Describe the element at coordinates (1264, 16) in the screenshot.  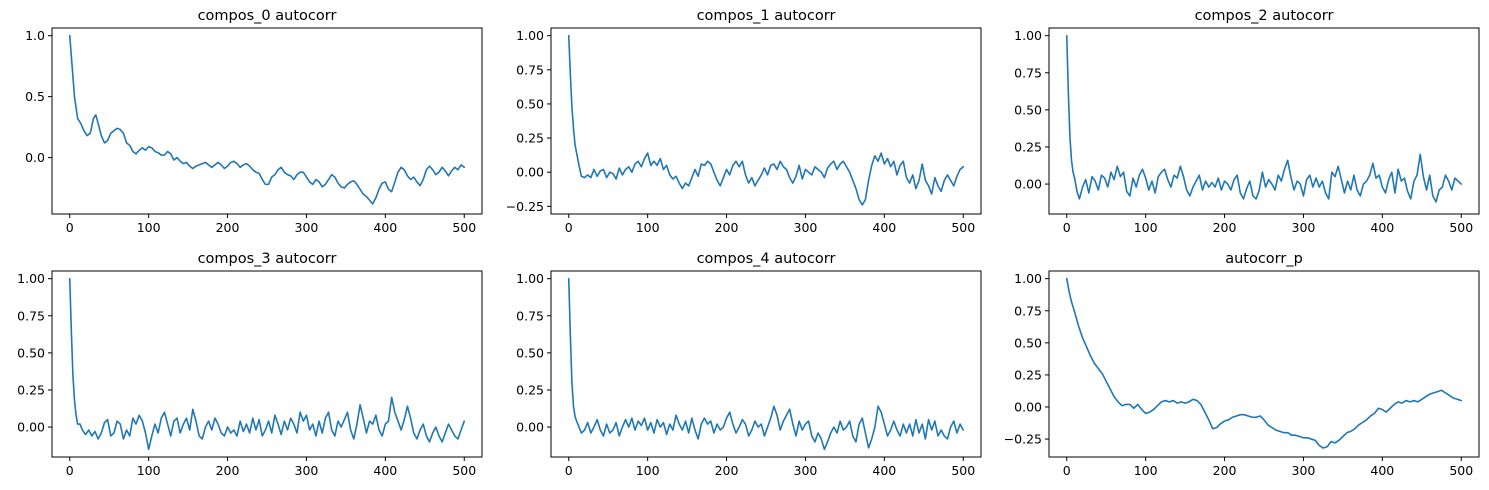
I see `chart-title: compos_2 autocorr` at that location.